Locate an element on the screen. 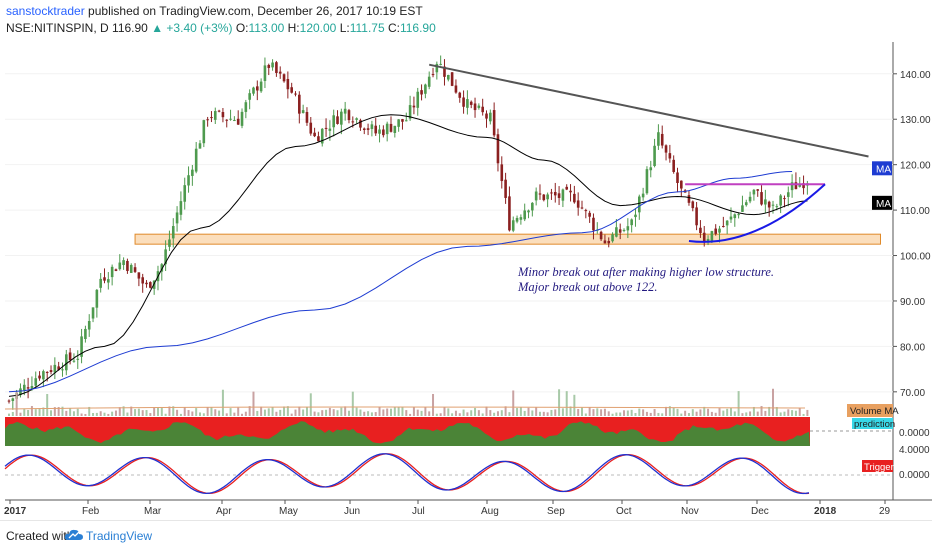  symbol-label: NSE:NITINSPIN, D is located at coordinates (57, 28).